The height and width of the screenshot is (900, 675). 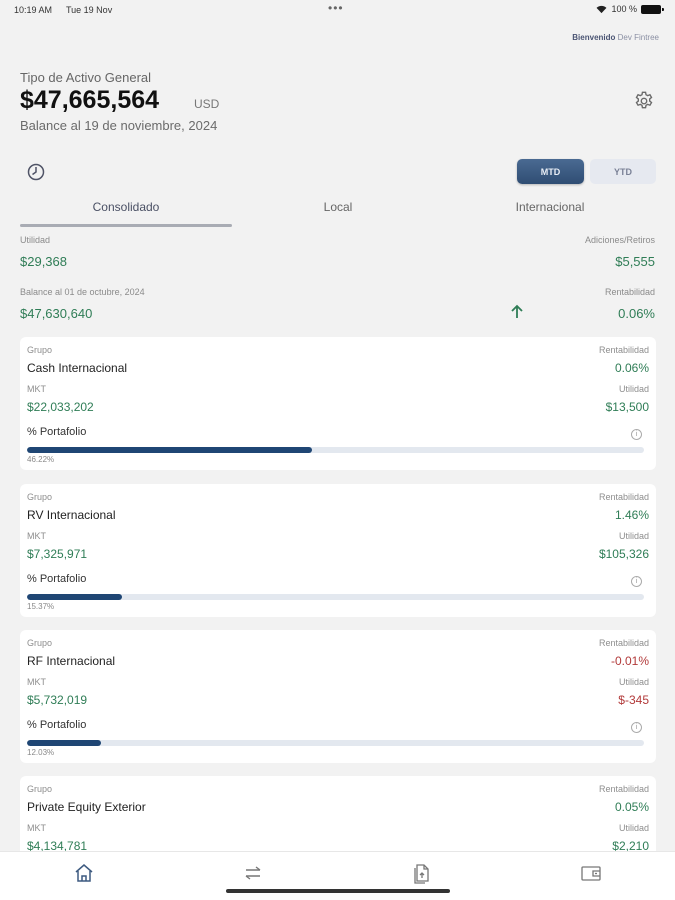 What do you see at coordinates (629, 661) in the screenshot?
I see `group-rentabilidad: -0.01%` at bounding box center [629, 661].